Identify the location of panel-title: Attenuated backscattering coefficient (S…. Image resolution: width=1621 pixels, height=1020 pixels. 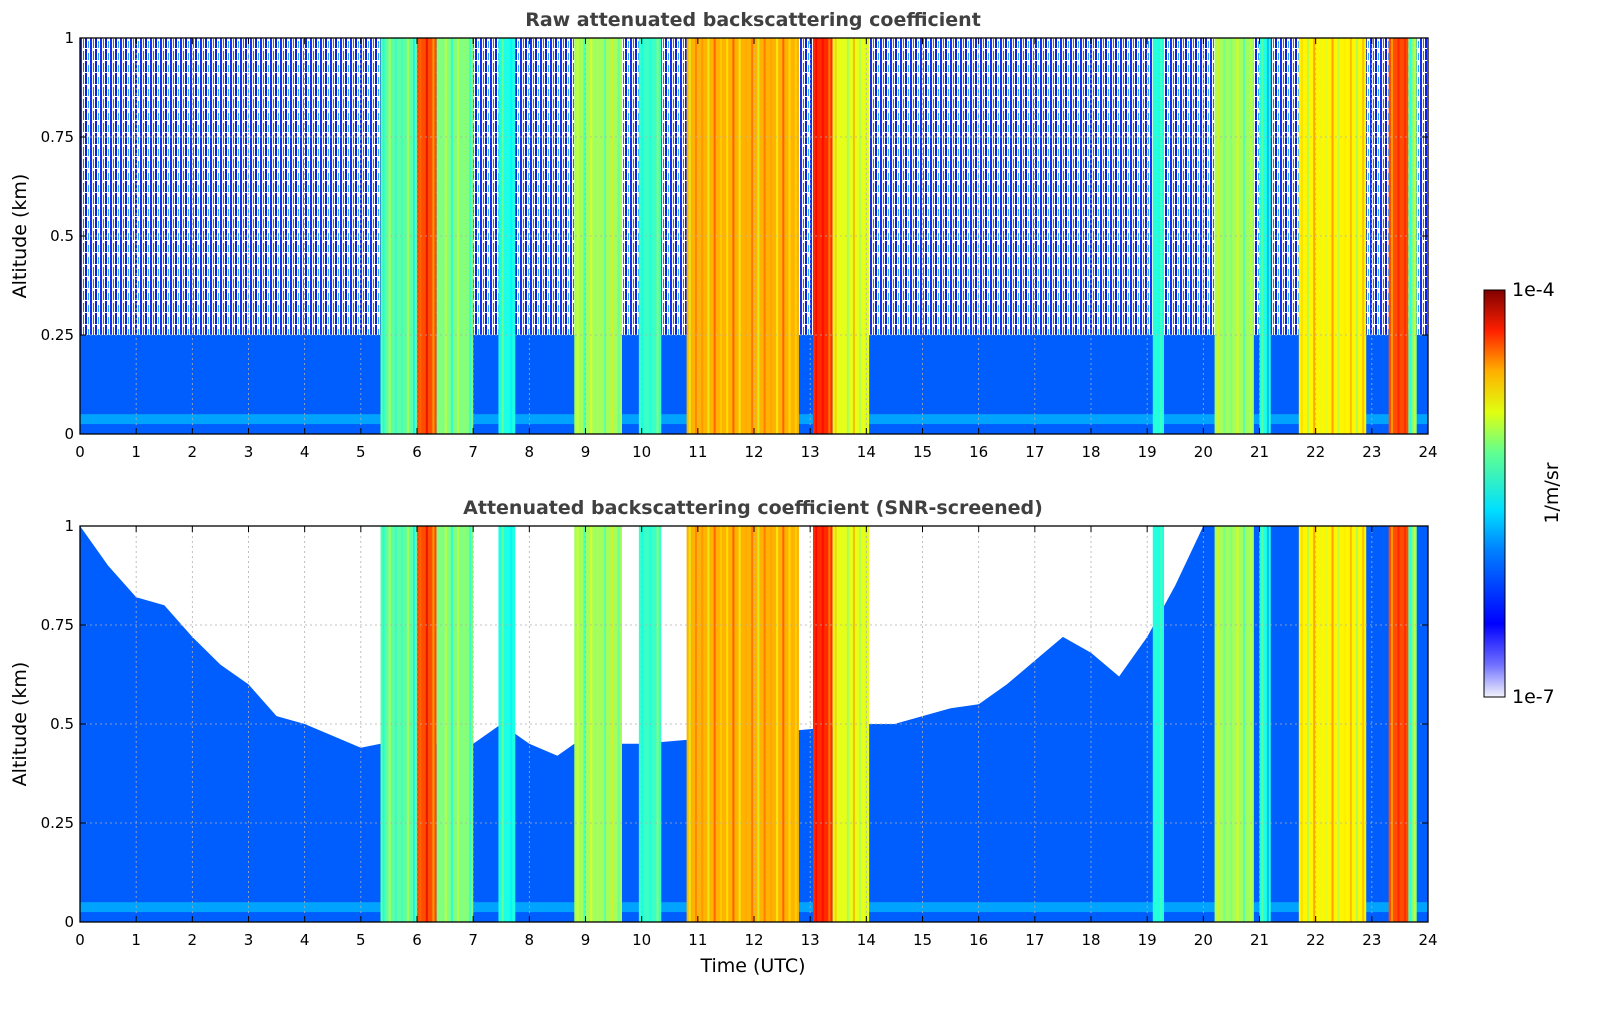
(753, 508).